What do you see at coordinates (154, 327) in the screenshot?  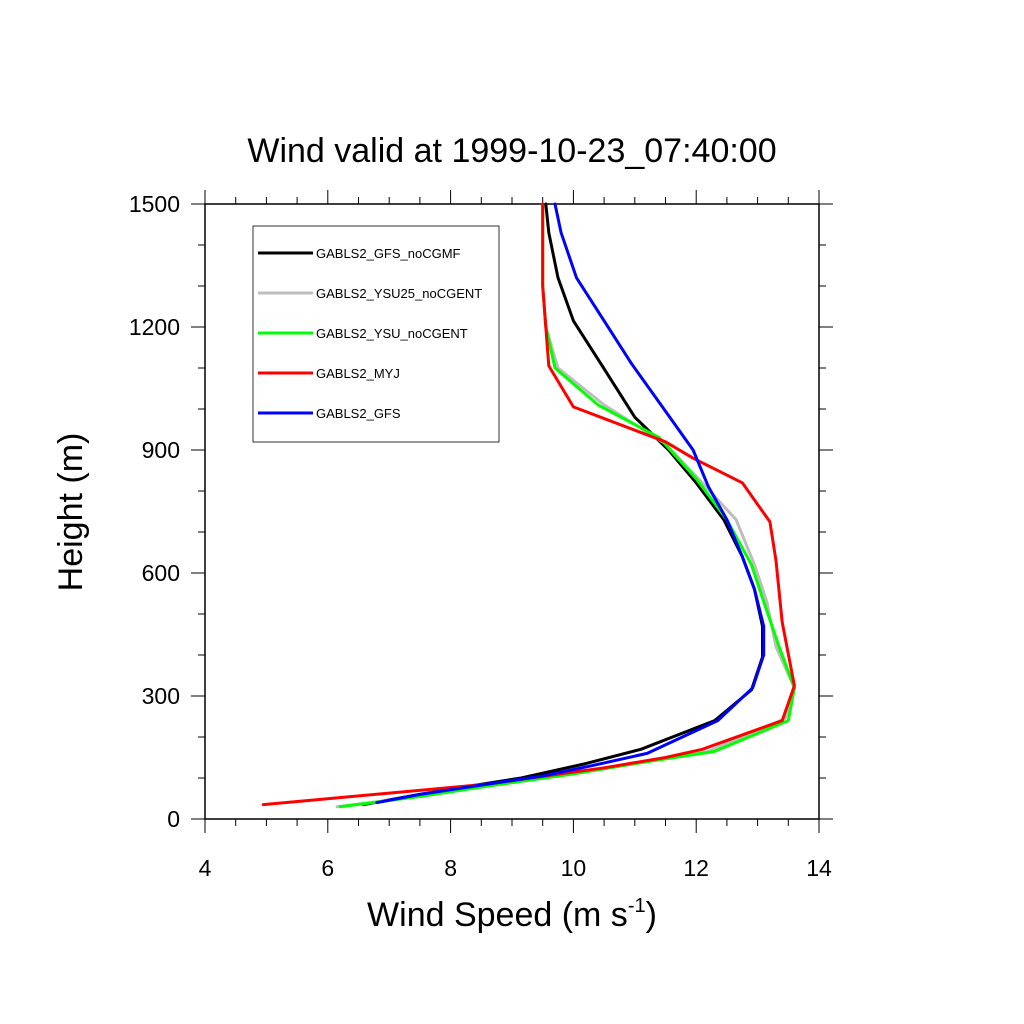 I see `y-tick-label: 1200` at bounding box center [154, 327].